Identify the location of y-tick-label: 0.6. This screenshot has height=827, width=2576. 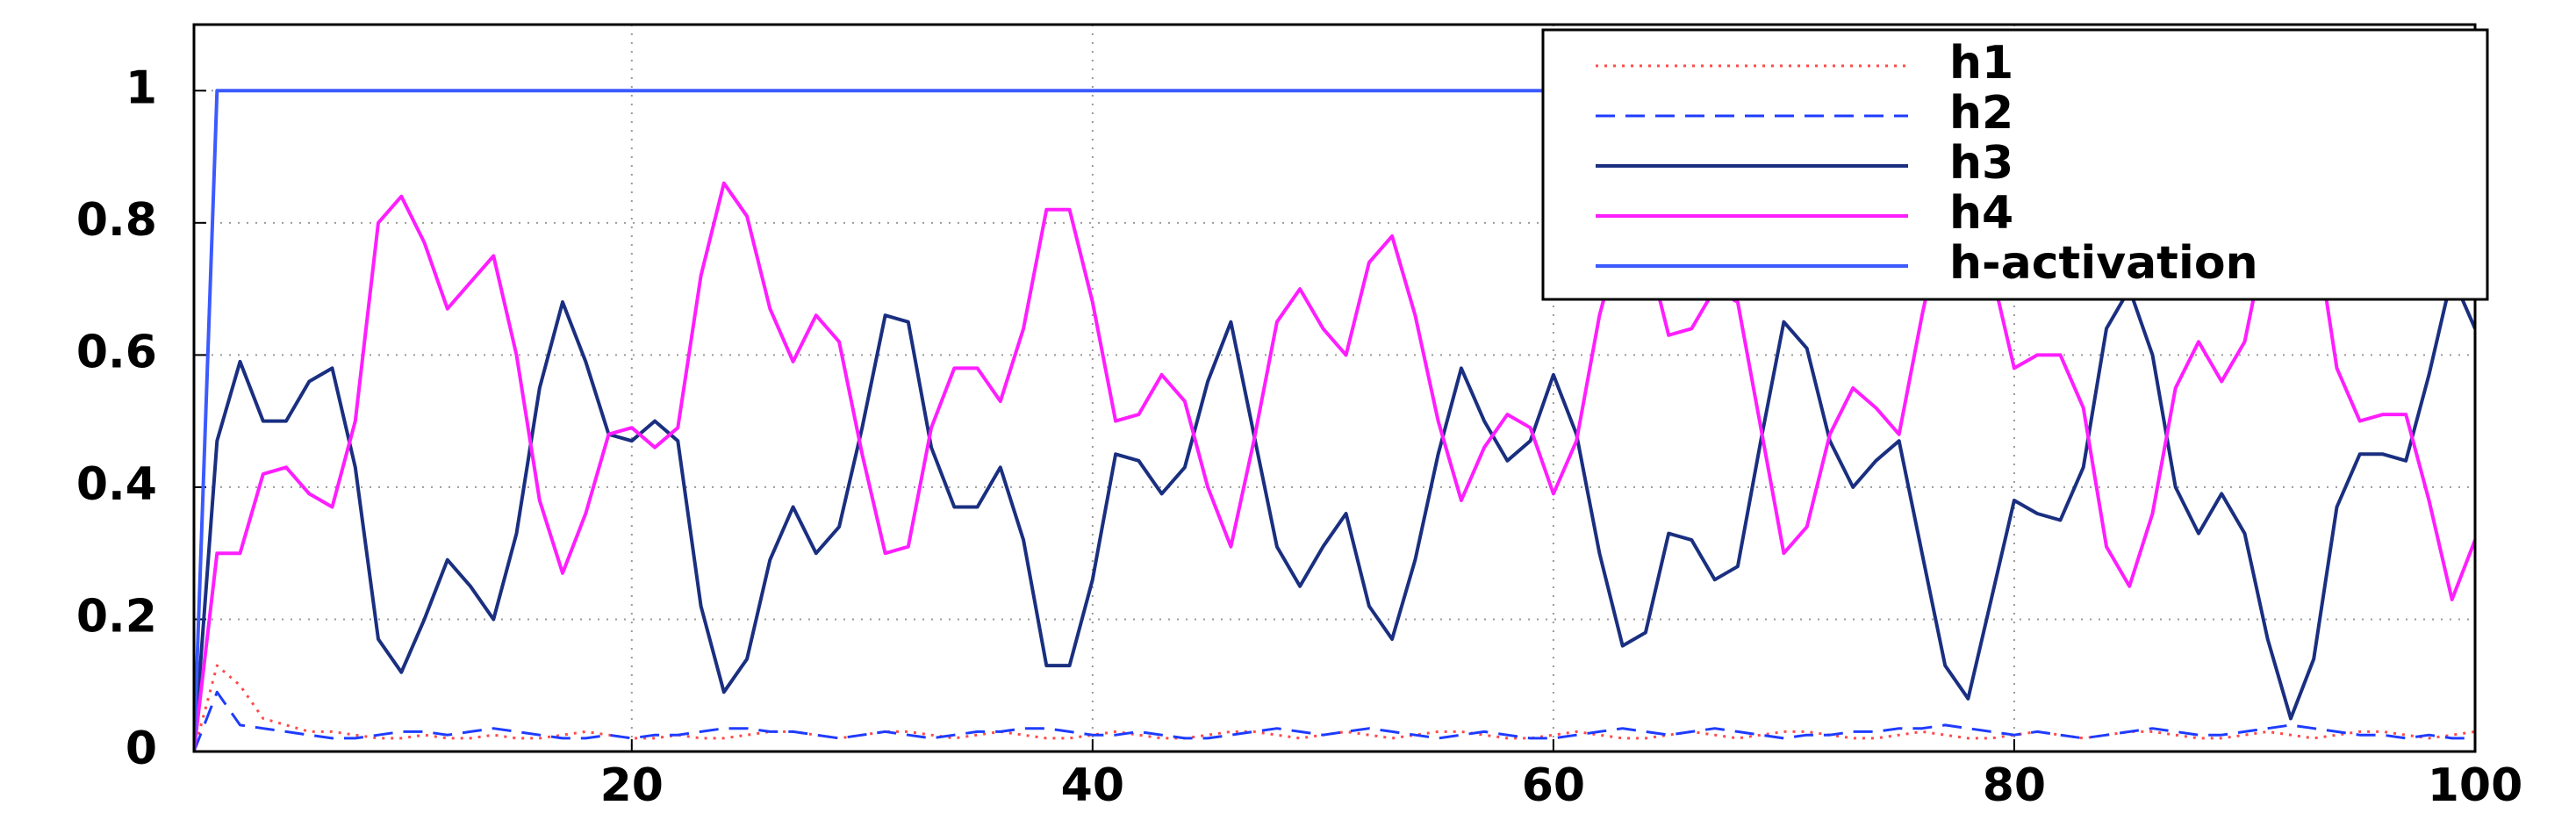
(116, 352).